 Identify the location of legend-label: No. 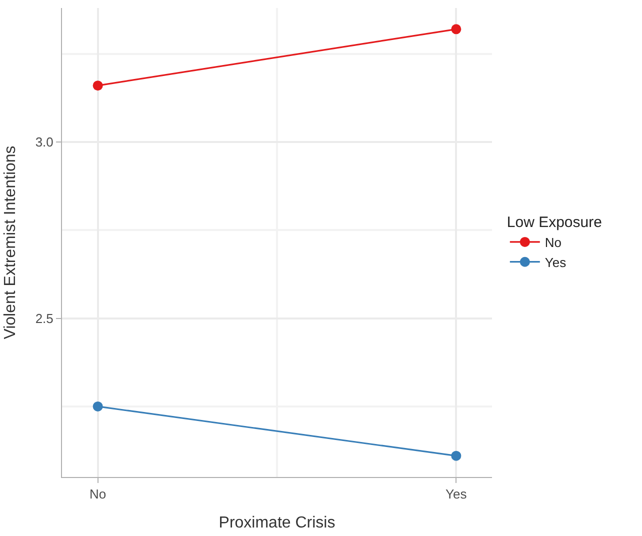
(553, 242).